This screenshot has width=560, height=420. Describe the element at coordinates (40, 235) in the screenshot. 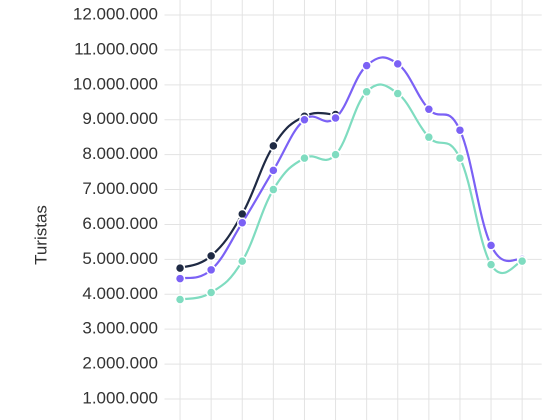

I see `y-axis-title: Turistas` at that location.